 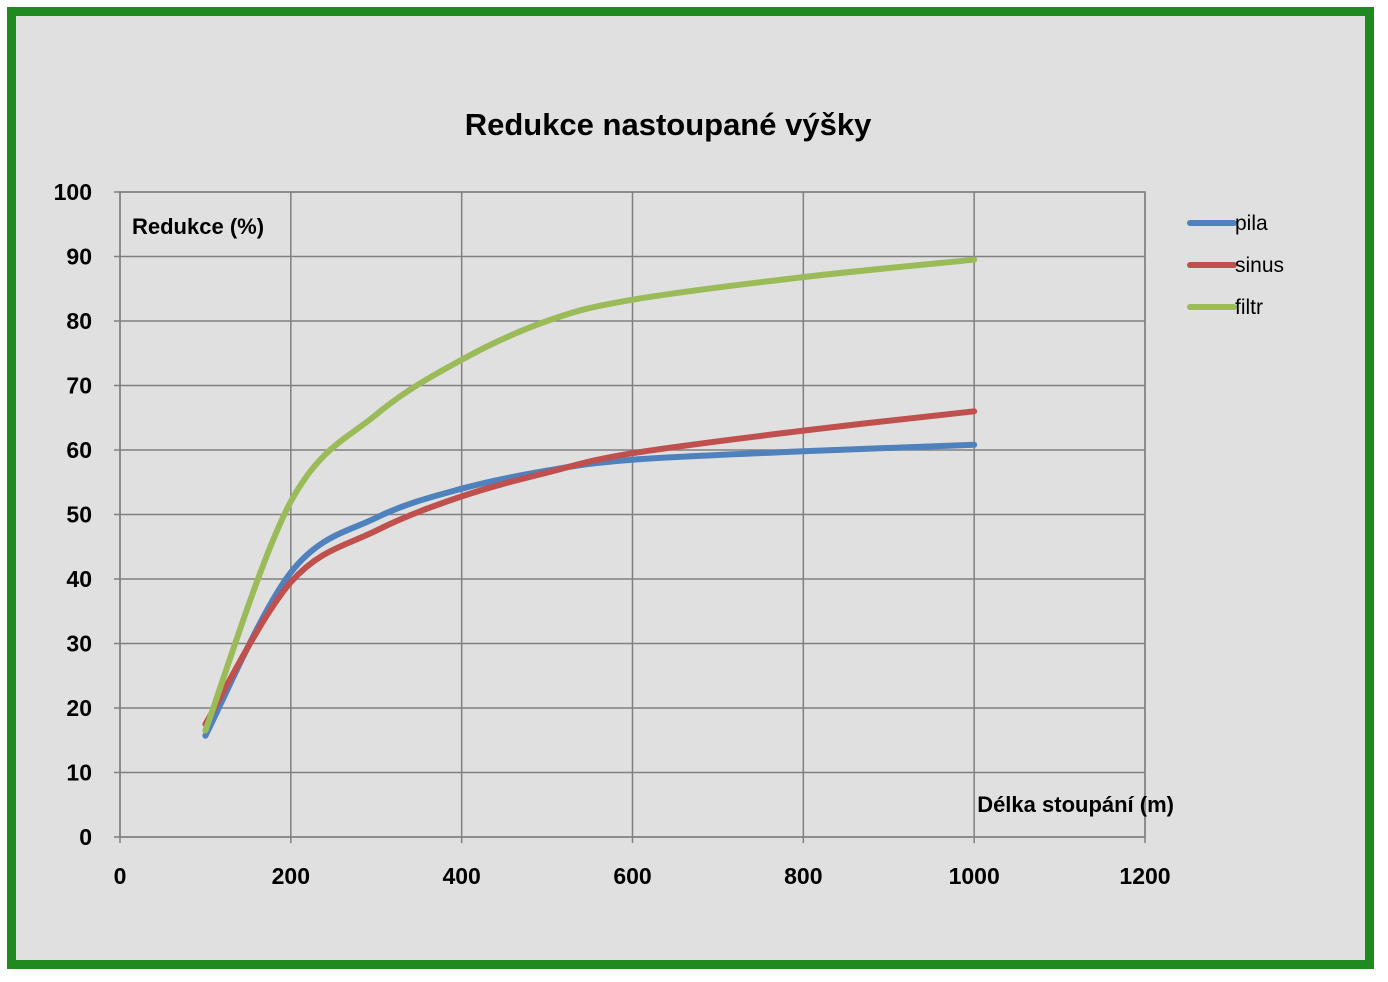 What do you see at coordinates (198, 226) in the screenshot?
I see `y-axis-label: Redukce (%)` at bounding box center [198, 226].